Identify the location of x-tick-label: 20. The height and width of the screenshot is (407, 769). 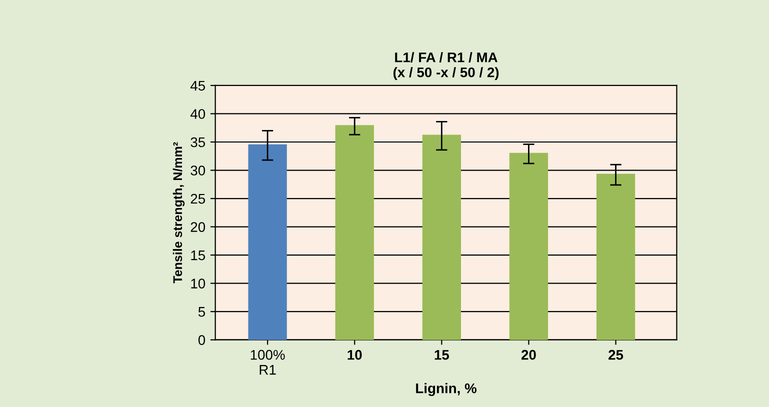
(528, 355).